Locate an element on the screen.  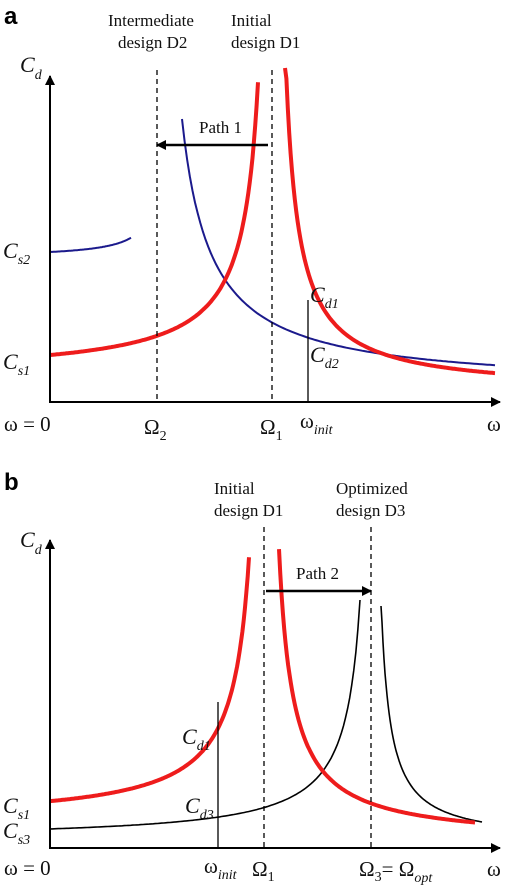
initial-design-label-line1: Initial is located at coordinates (251, 20).